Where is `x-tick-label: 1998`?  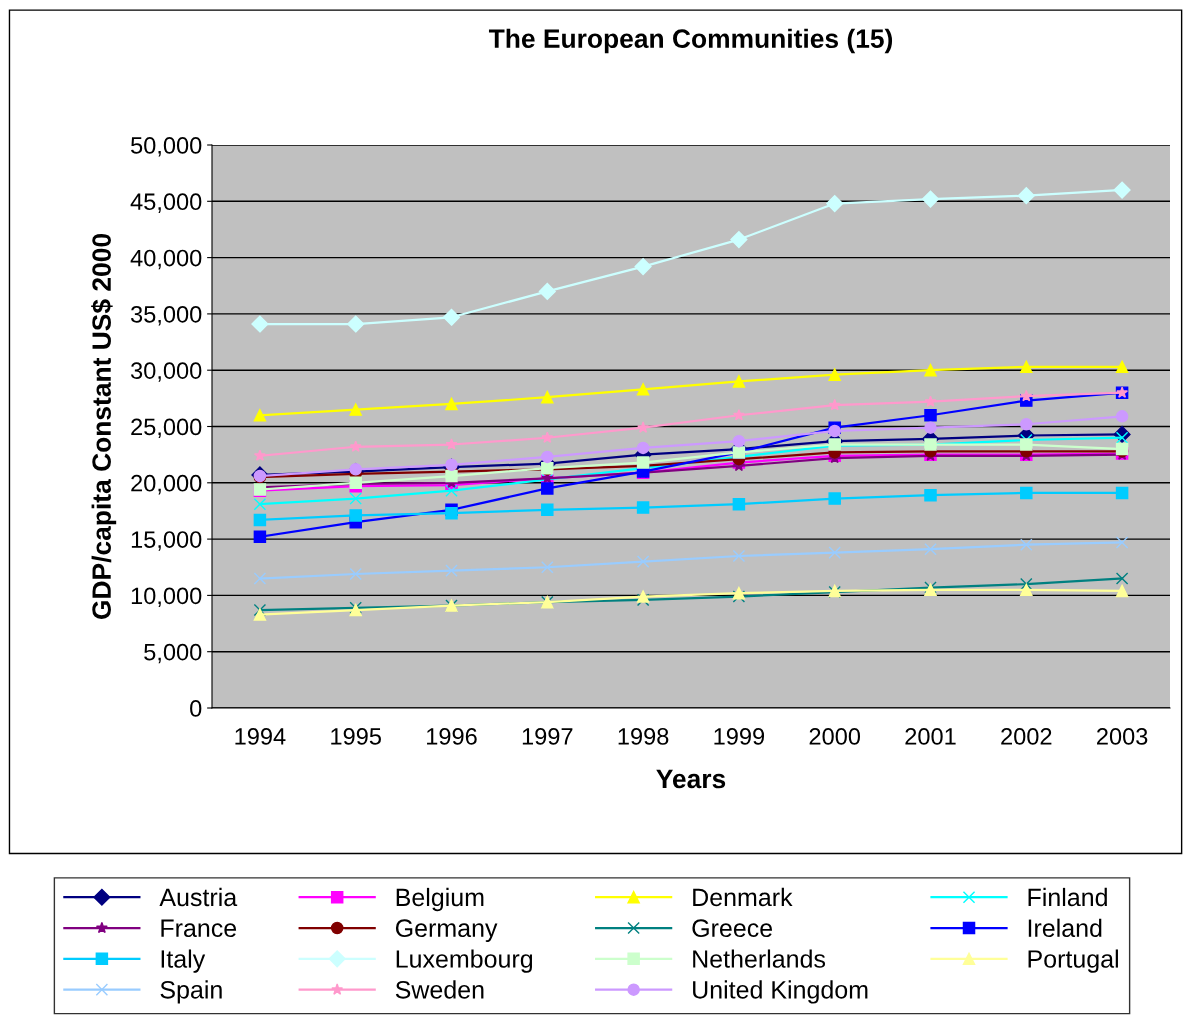 x-tick-label: 1998 is located at coordinates (643, 736).